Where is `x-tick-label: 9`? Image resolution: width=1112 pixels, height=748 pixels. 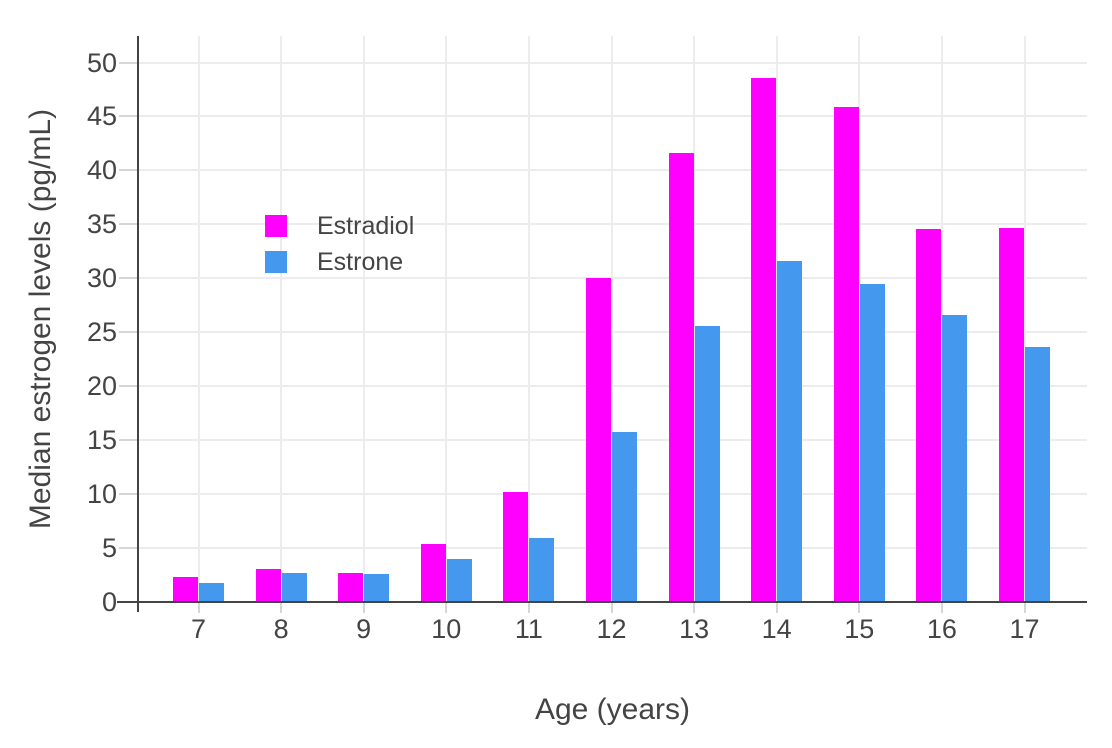 x-tick-label: 9 is located at coordinates (364, 629).